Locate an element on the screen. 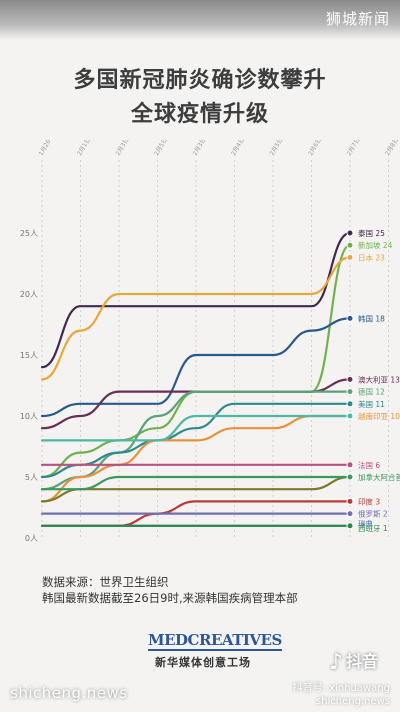 The height and width of the screenshot is (712, 400). source-line: 数据来源：世界卫生组织 is located at coordinates (105, 582).